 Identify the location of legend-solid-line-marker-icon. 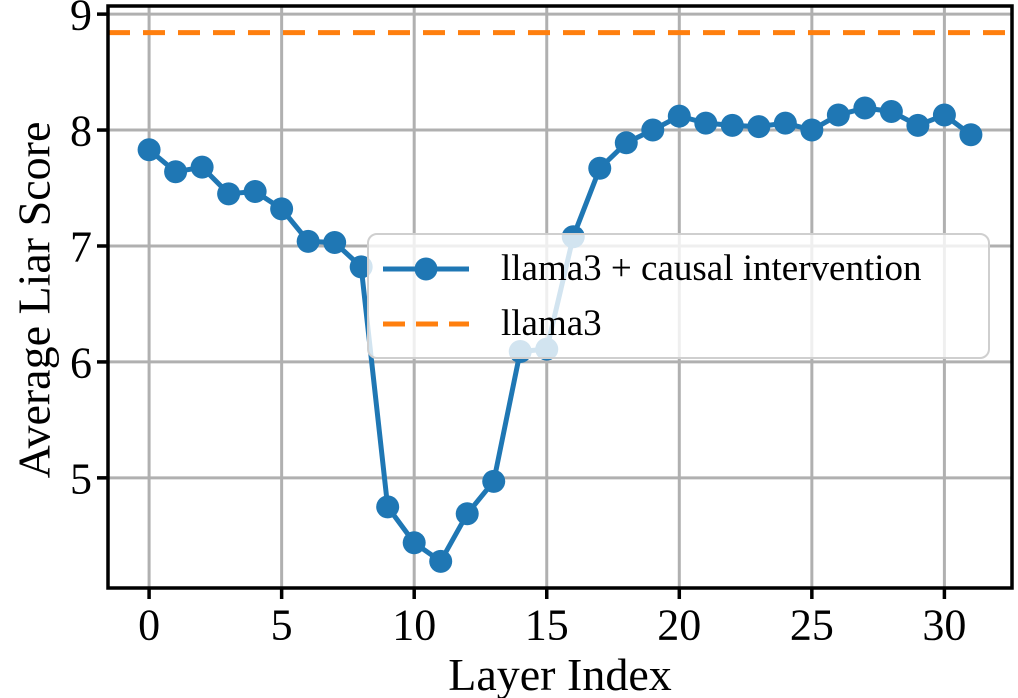
(426, 268).